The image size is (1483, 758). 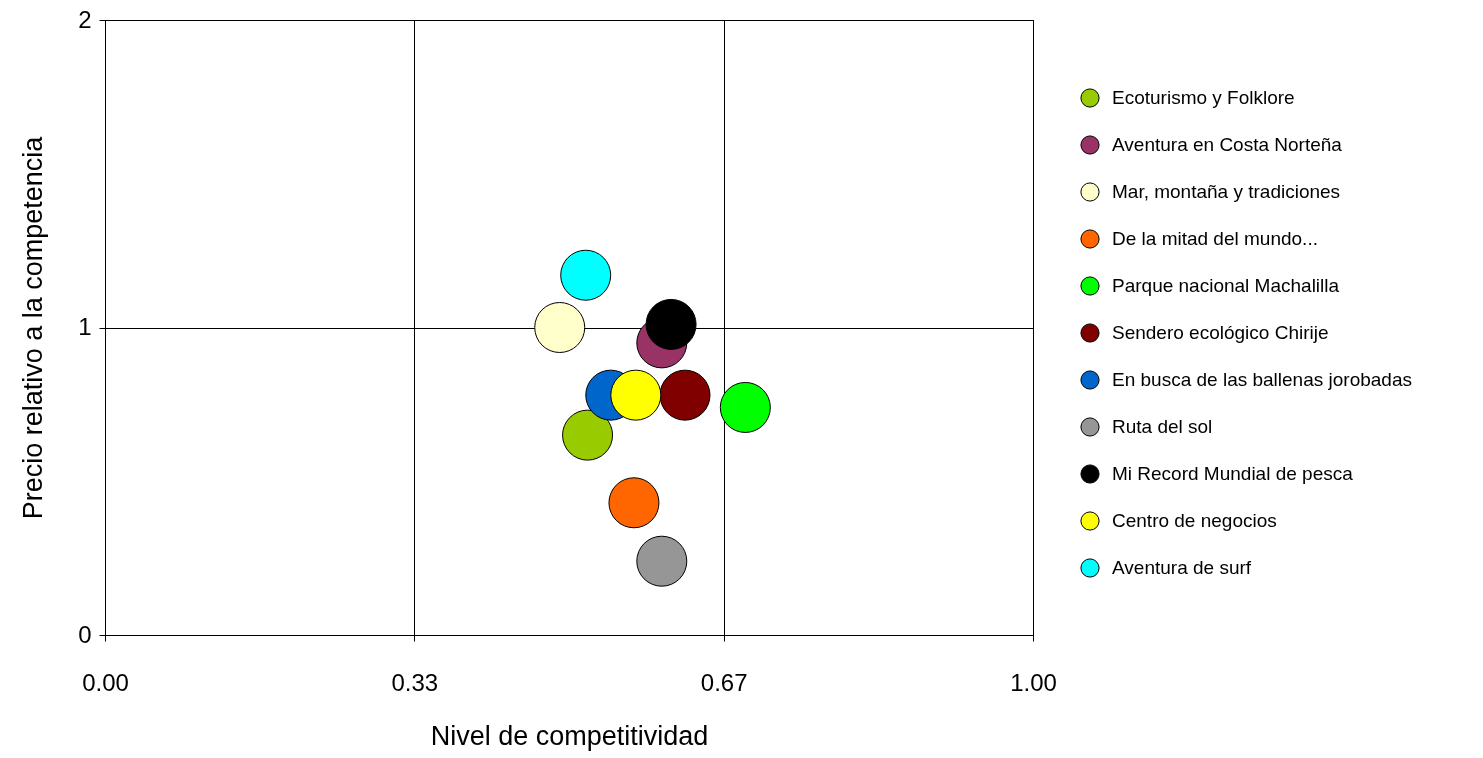 I want to click on legend-label: Mi Record Mundial de pesca, so click(x=1233, y=473).